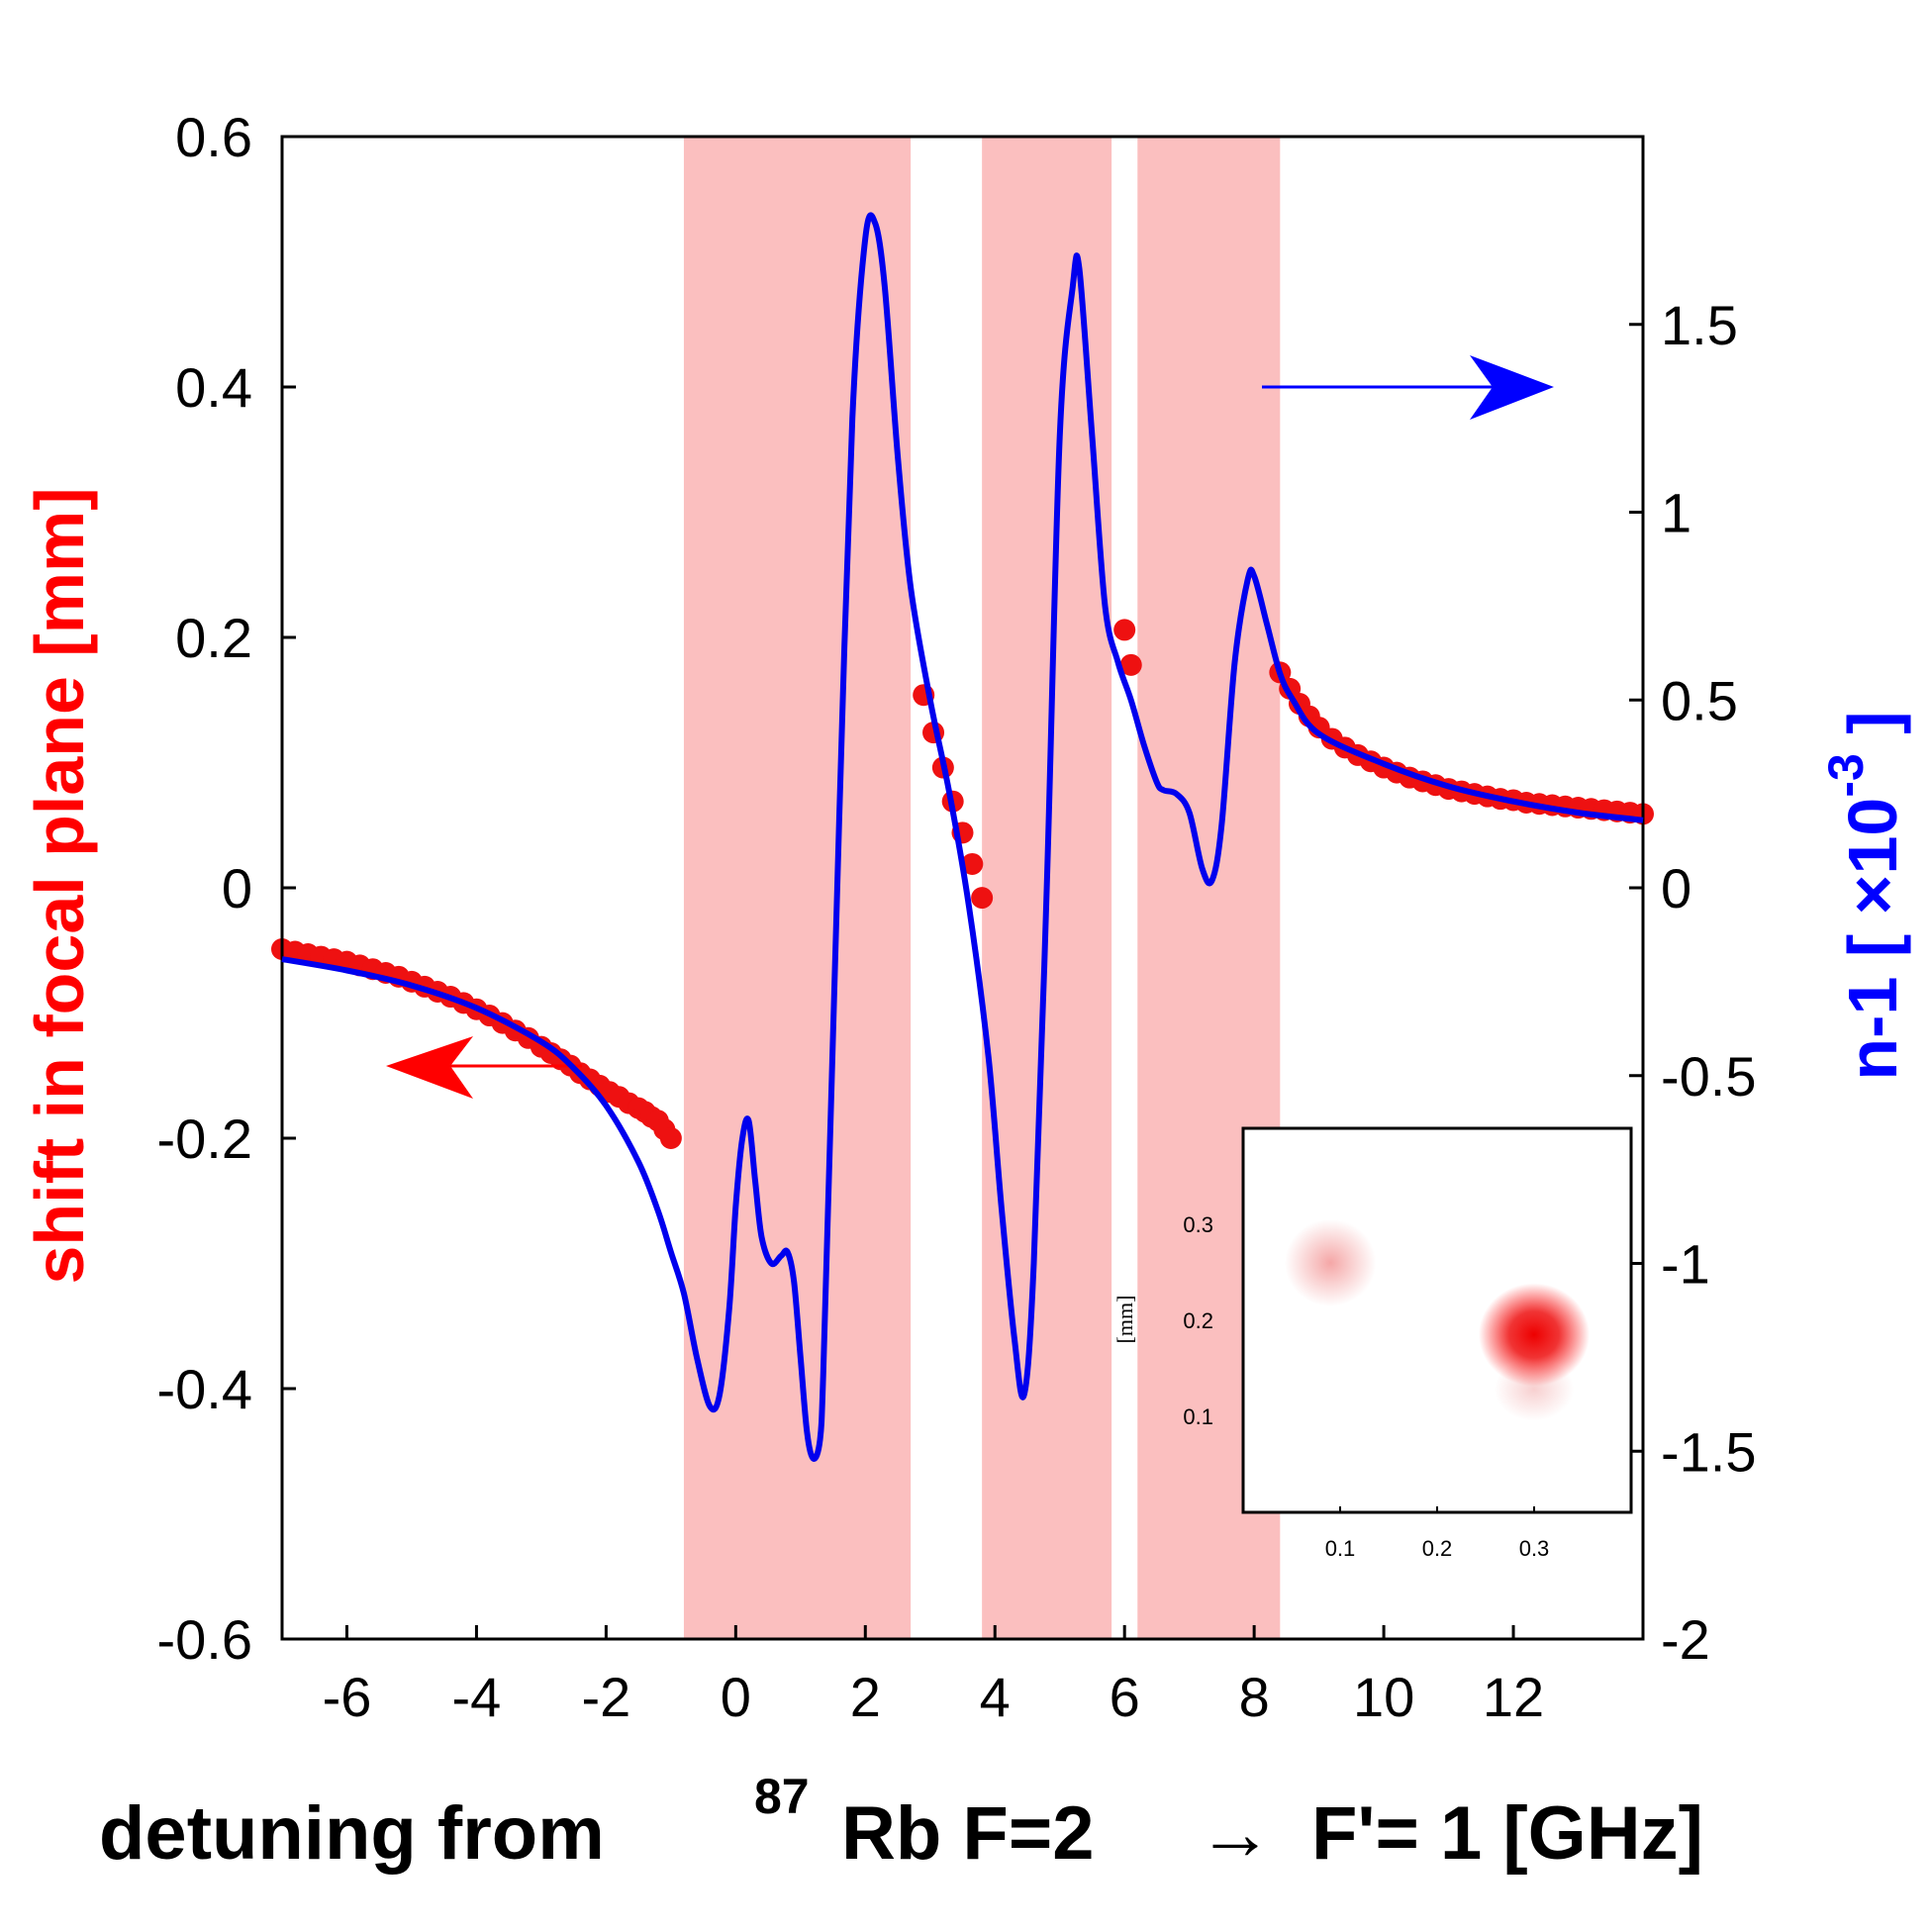 This screenshot has width=1932, height=1931. I want to click on x-tick-label: 6, so click(1125, 1697).